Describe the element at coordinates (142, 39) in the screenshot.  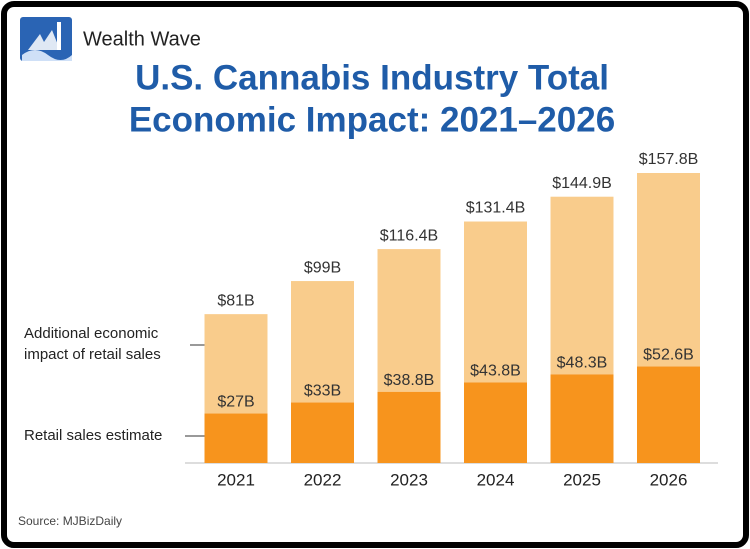
I see `brand: Wealth Wave` at that location.